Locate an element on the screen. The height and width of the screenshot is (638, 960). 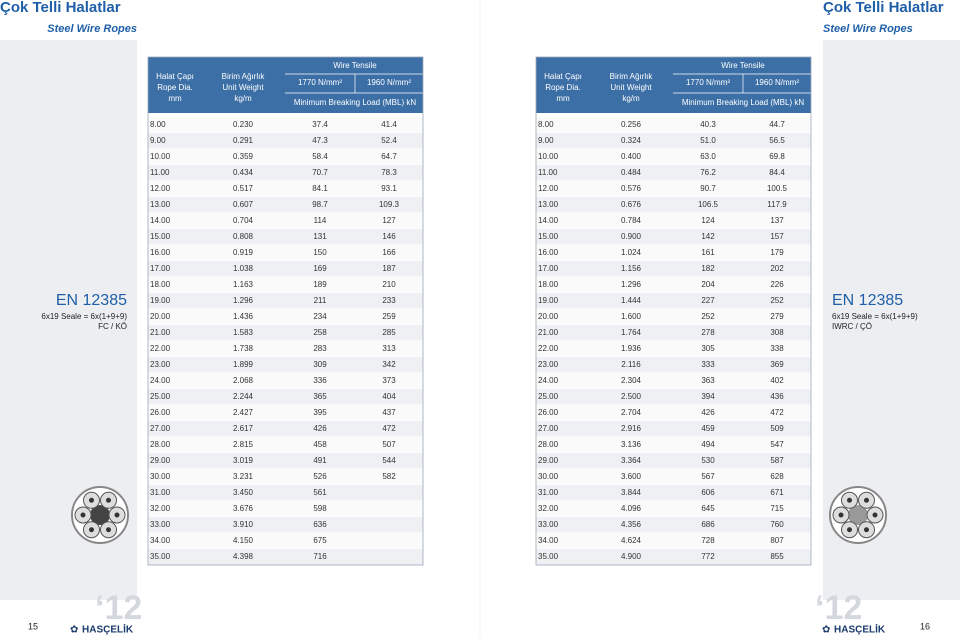
table-cell: 252 is located at coordinates (777, 300).